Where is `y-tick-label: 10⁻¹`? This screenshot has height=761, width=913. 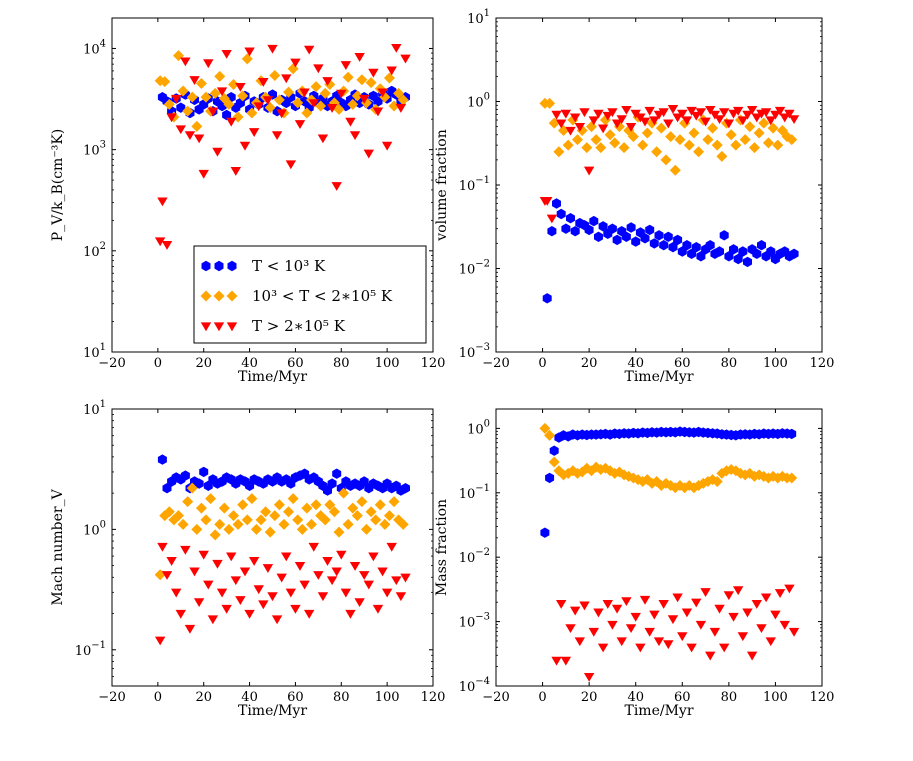
y-tick-label: 10⁻¹ is located at coordinates (474, 492).